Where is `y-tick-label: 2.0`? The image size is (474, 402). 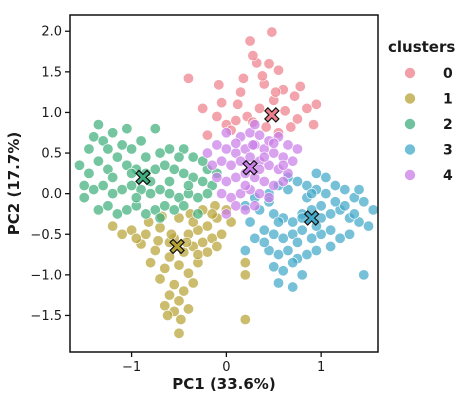 y-tick-label: 2.0 is located at coordinates (51, 32).